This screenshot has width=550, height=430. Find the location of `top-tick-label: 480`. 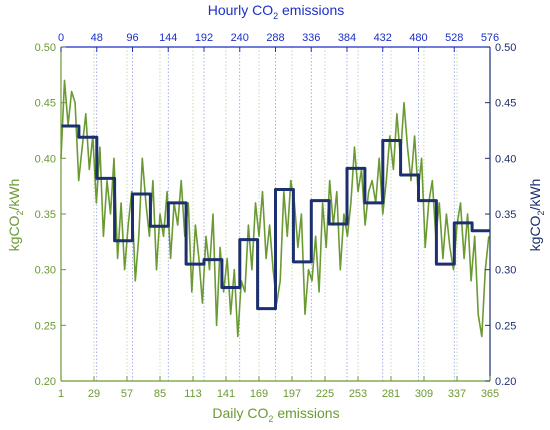

top-tick-label: 480 is located at coordinates (418, 38).